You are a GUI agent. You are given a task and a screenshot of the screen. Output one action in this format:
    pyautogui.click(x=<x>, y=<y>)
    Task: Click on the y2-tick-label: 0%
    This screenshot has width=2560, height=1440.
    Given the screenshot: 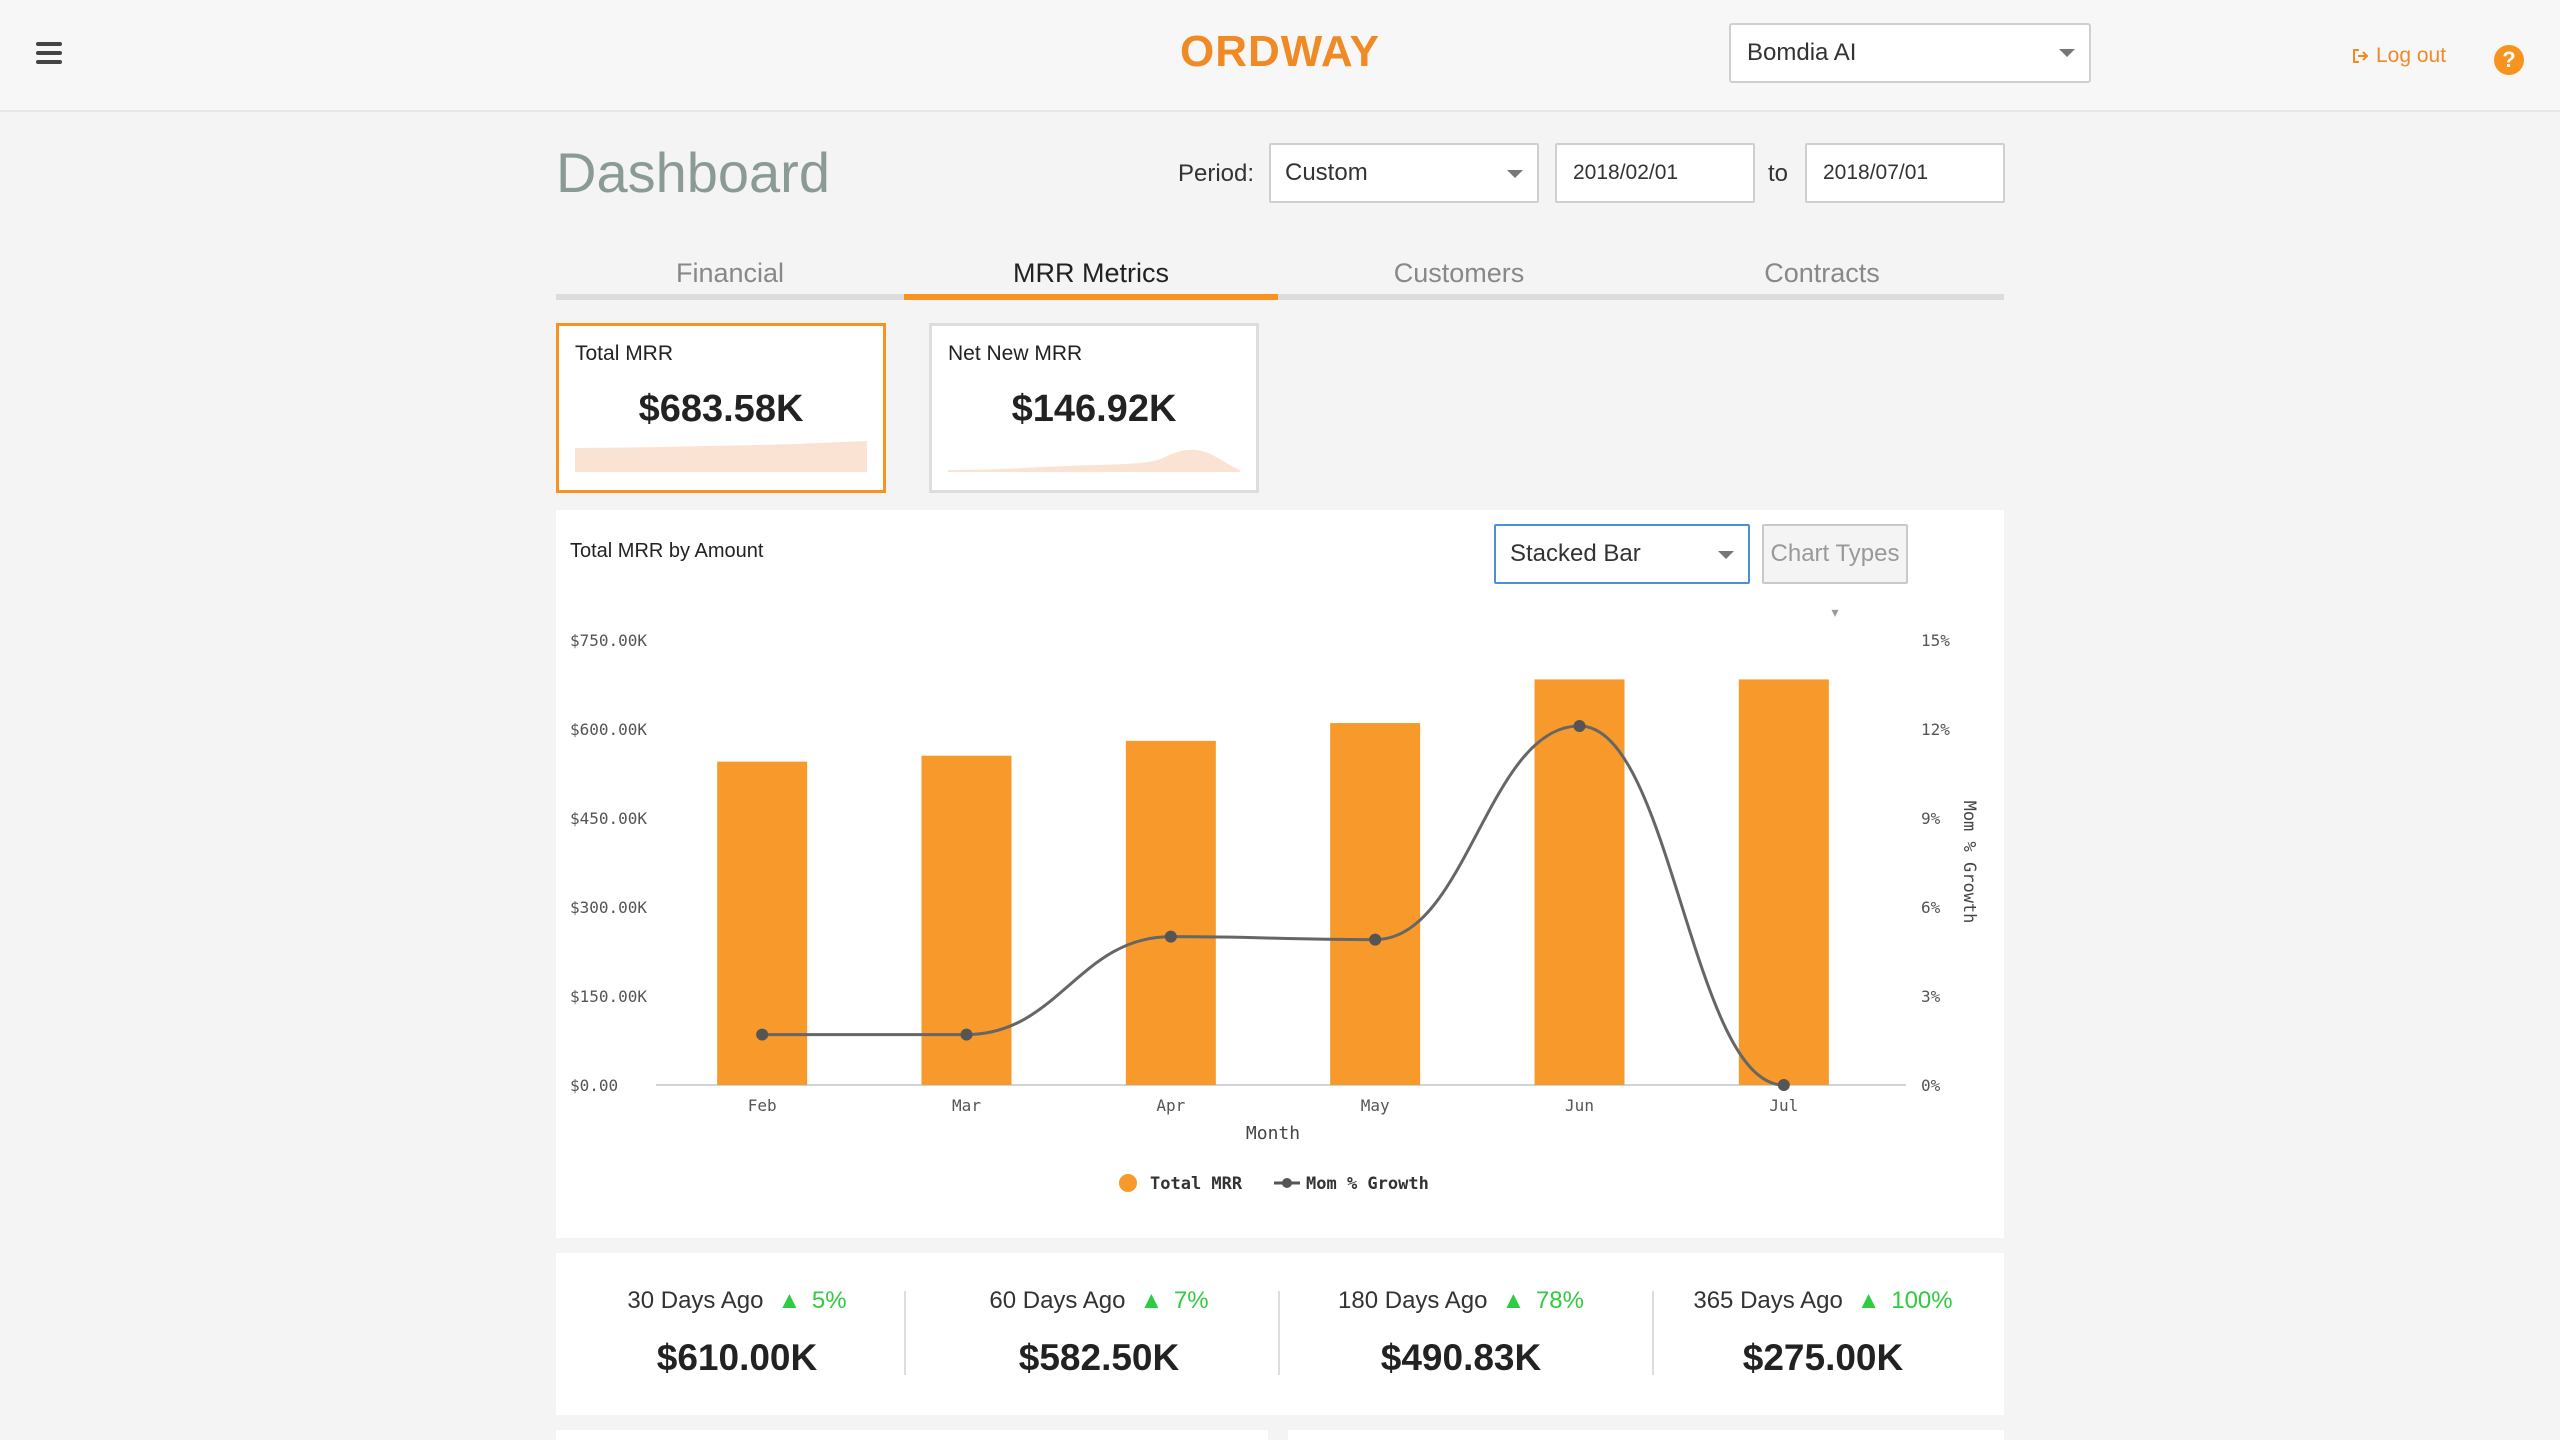 What is the action you would take?
    pyautogui.click(x=1931, y=1085)
    